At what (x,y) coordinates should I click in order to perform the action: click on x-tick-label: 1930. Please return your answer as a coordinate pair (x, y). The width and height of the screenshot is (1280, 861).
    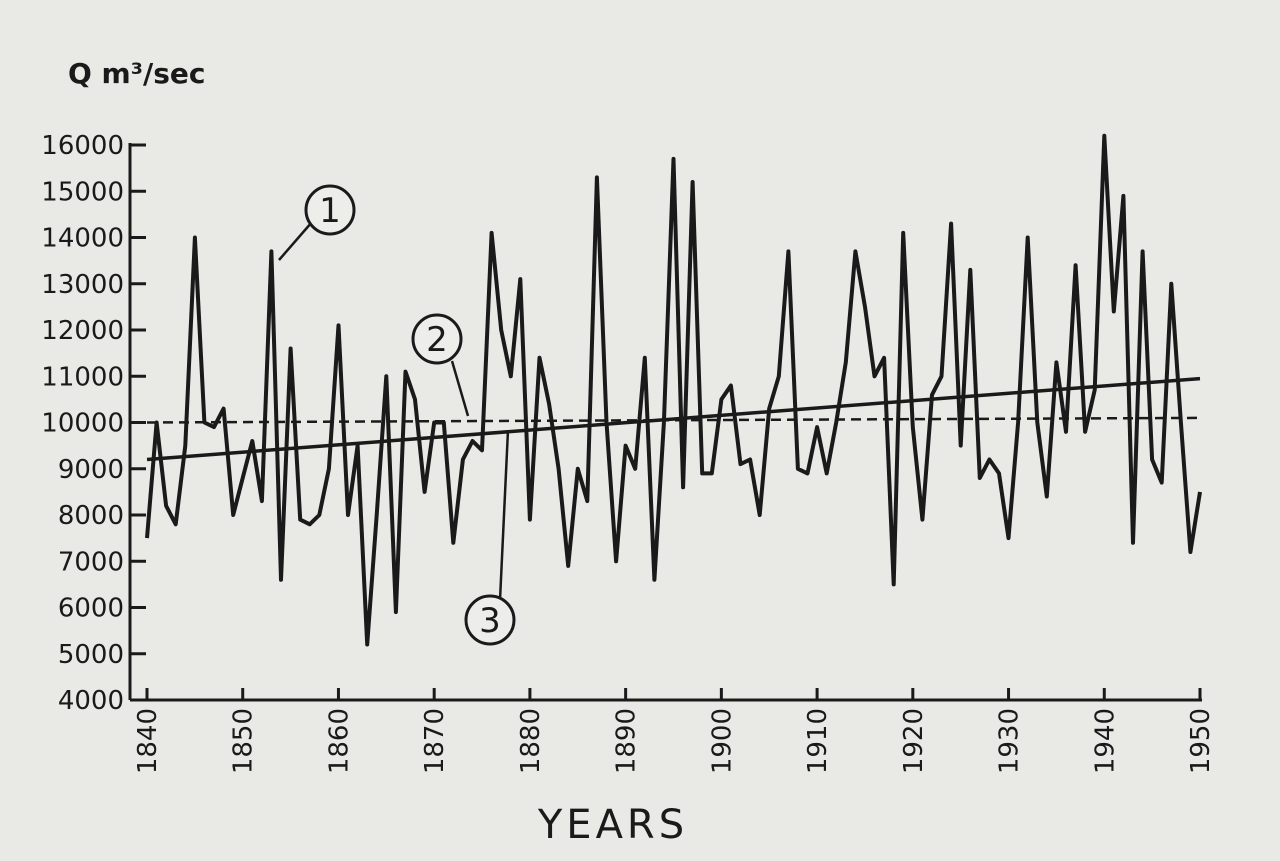
    Looking at the image, I should click on (1010, 741).